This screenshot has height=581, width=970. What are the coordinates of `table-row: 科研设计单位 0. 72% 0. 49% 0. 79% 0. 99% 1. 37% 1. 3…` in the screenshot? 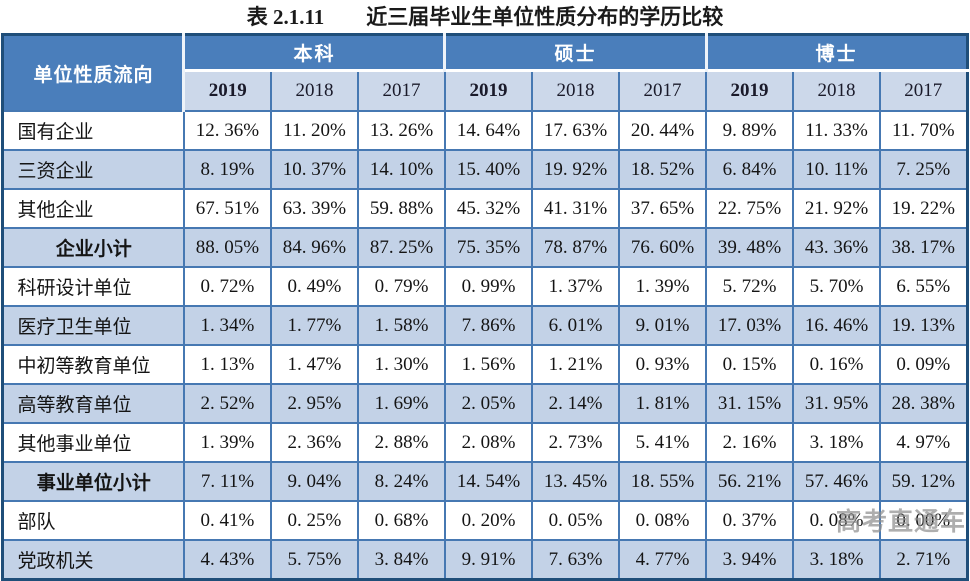 It's located at (484, 286).